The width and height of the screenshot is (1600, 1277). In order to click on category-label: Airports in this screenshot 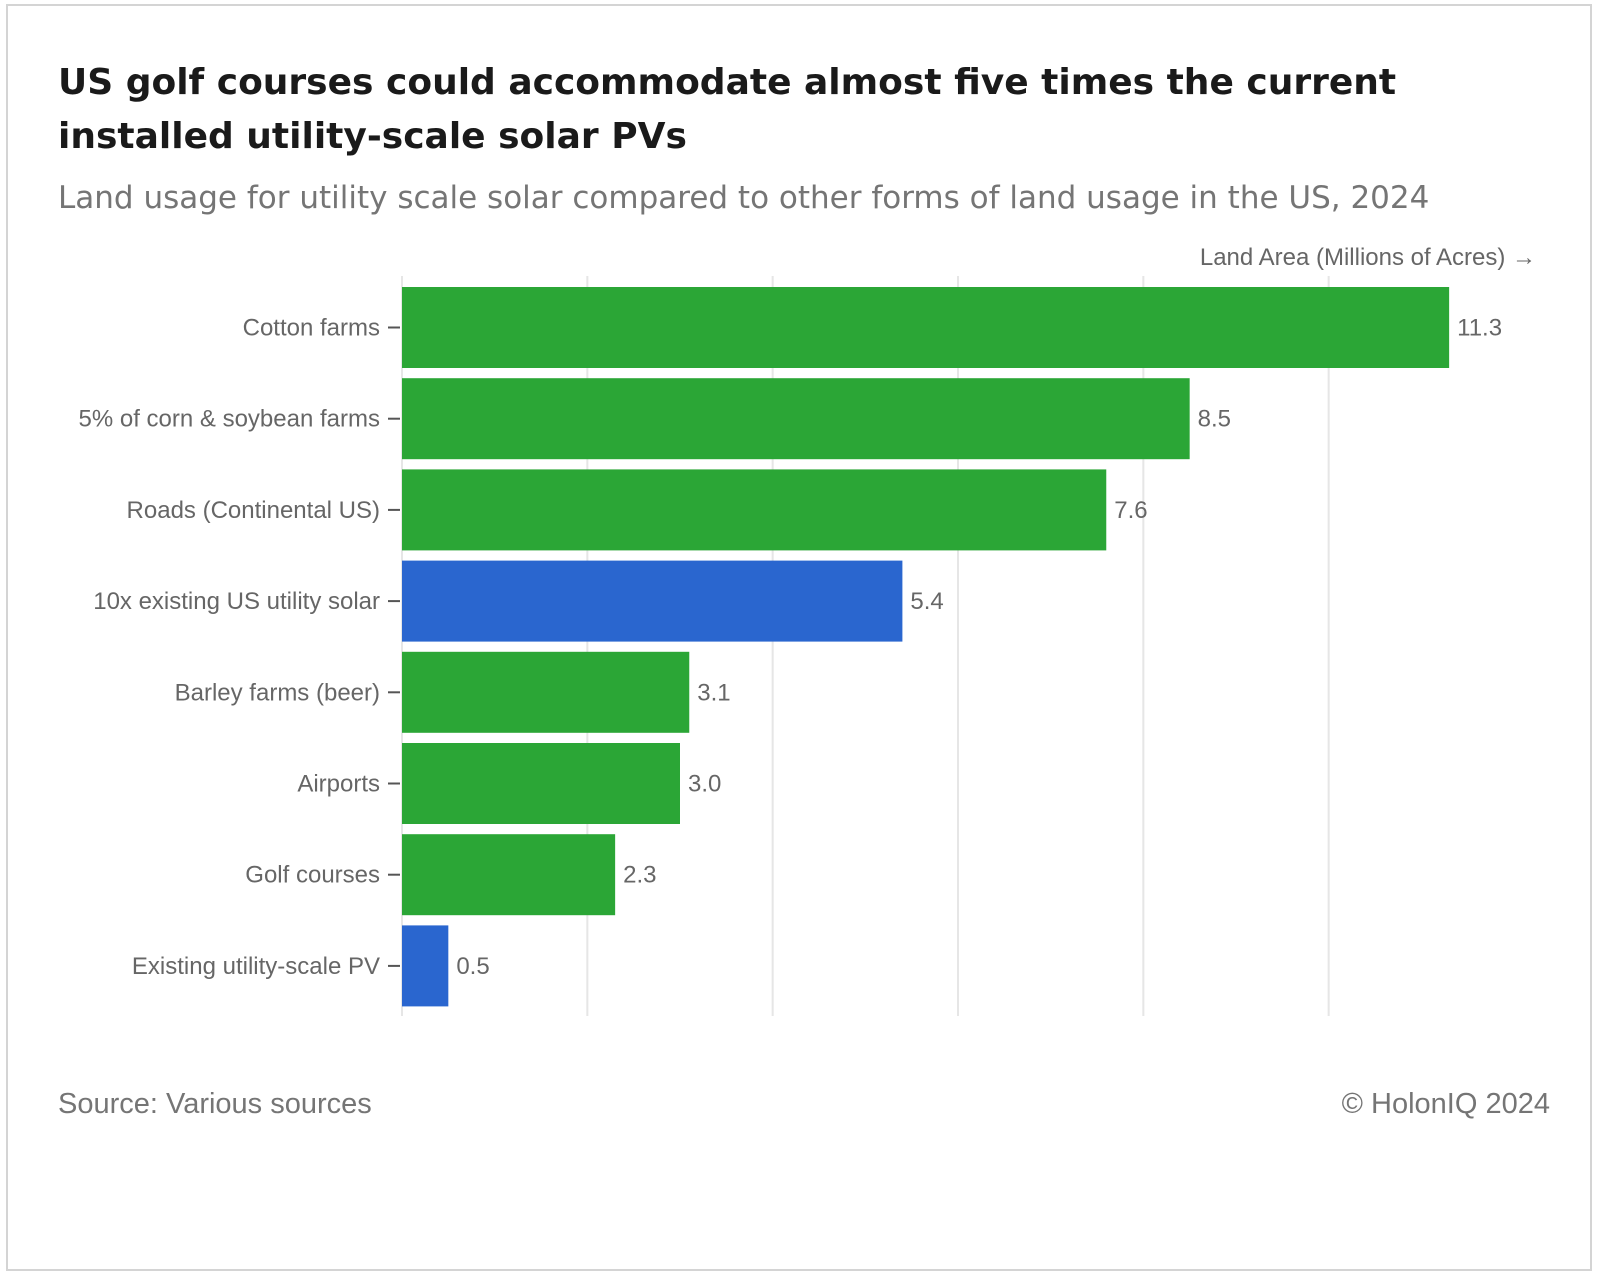, I will do `click(338, 784)`.